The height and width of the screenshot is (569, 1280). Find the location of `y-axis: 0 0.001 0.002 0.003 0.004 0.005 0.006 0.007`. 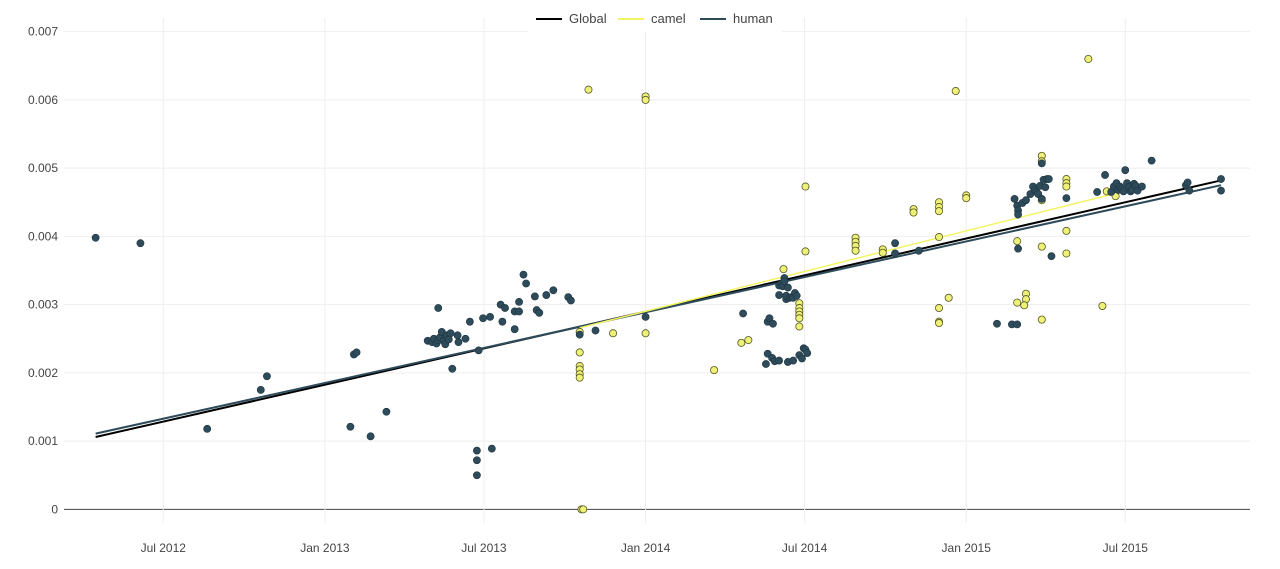

y-axis: 0 0.001 0.002 0.003 0.004 0.005 0.006 0.007 is located at coordinates (43, 271).